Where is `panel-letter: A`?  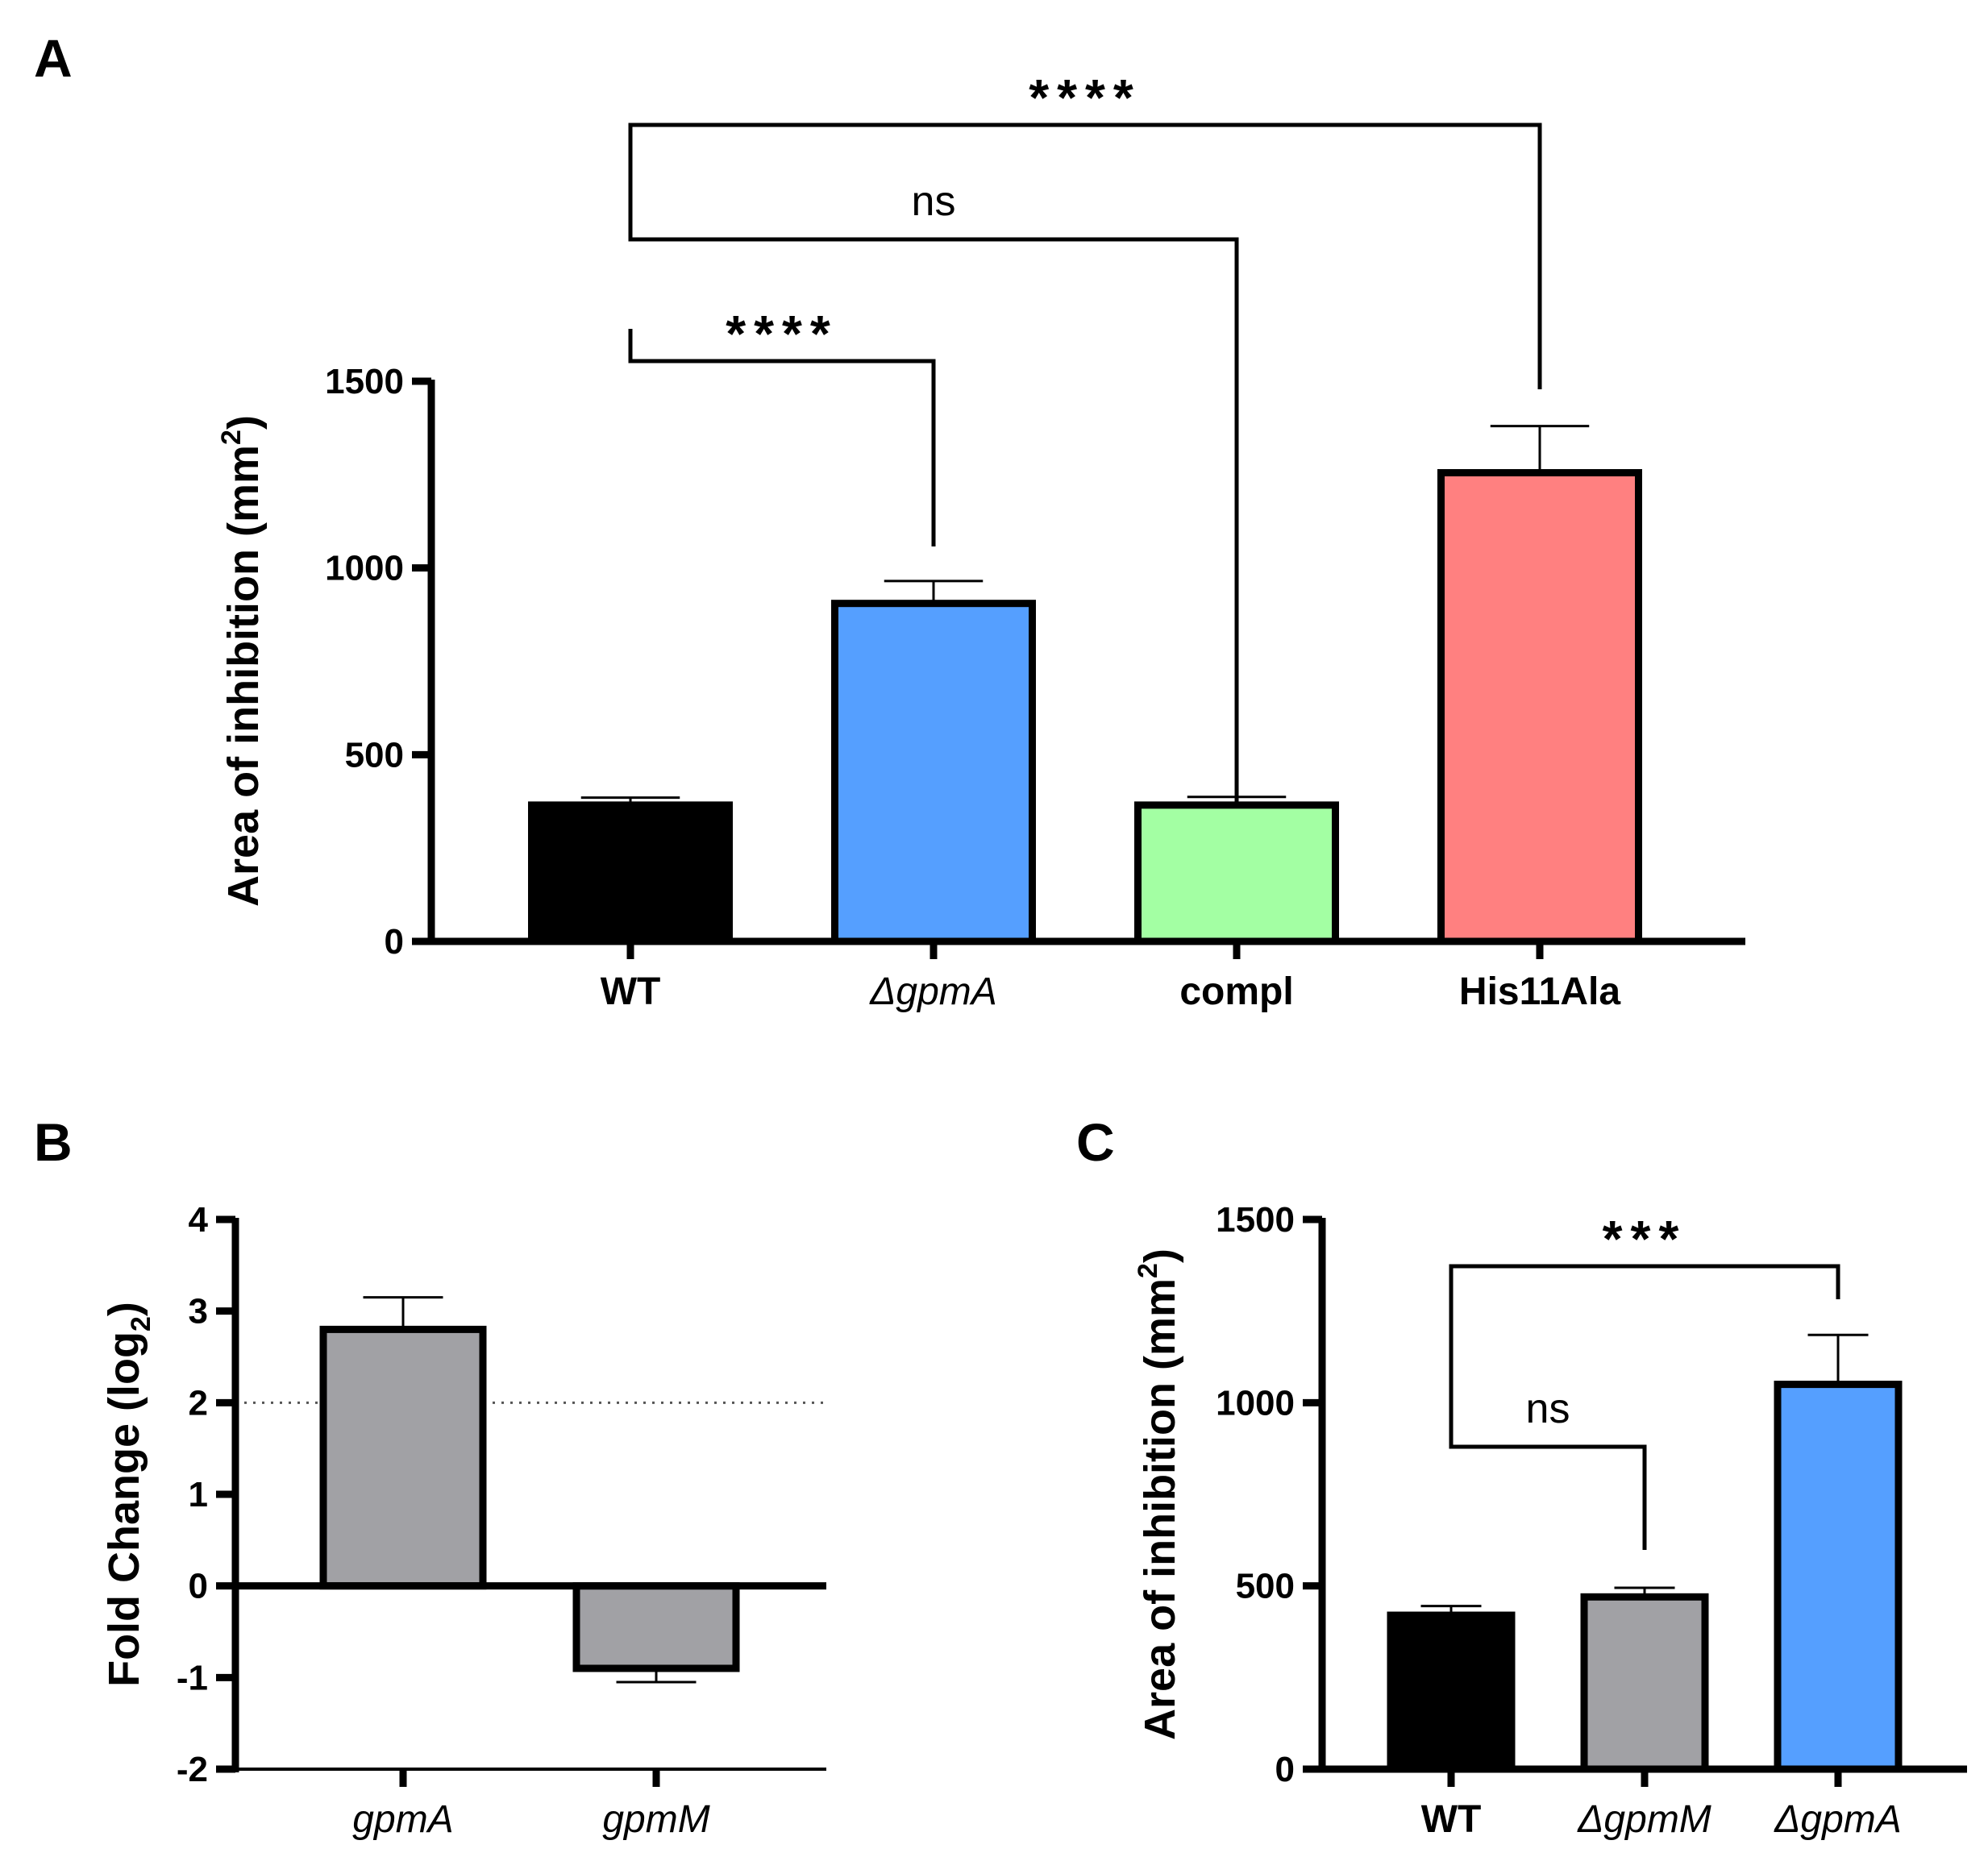
panel-letter: A is located at coordinates (54, 58).